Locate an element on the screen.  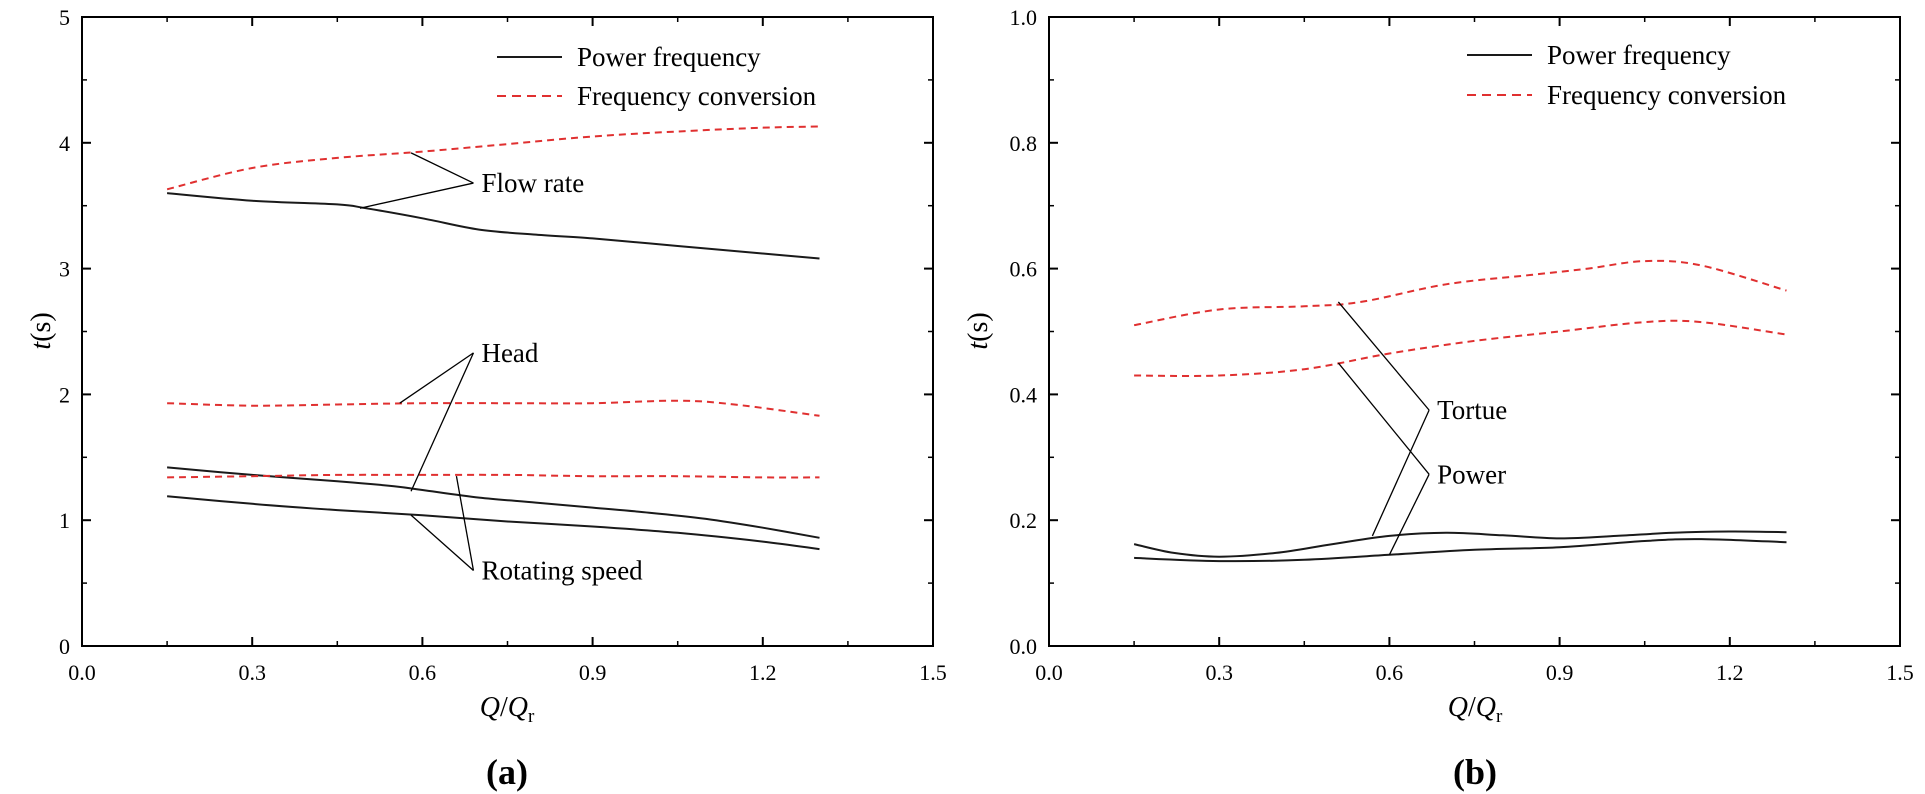
annotation-power: Power is located at coordinates (1471, 474).